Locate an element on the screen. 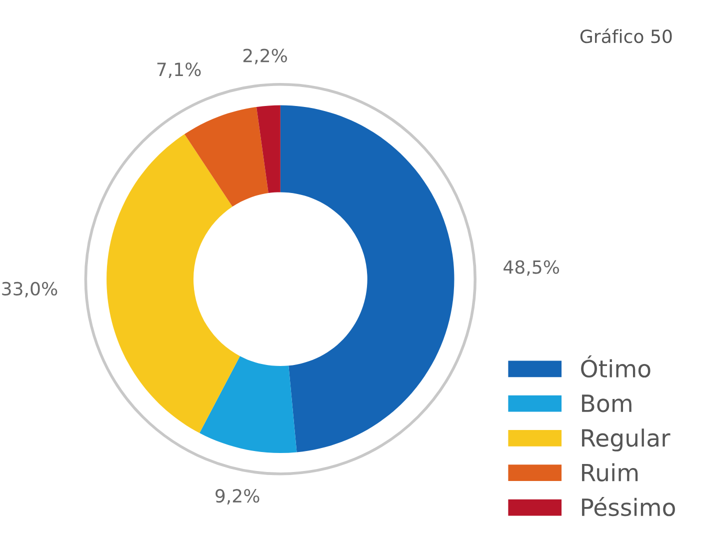 The image size is (701, 542). data-label: 48,5% is located at coordinates (532, 268).